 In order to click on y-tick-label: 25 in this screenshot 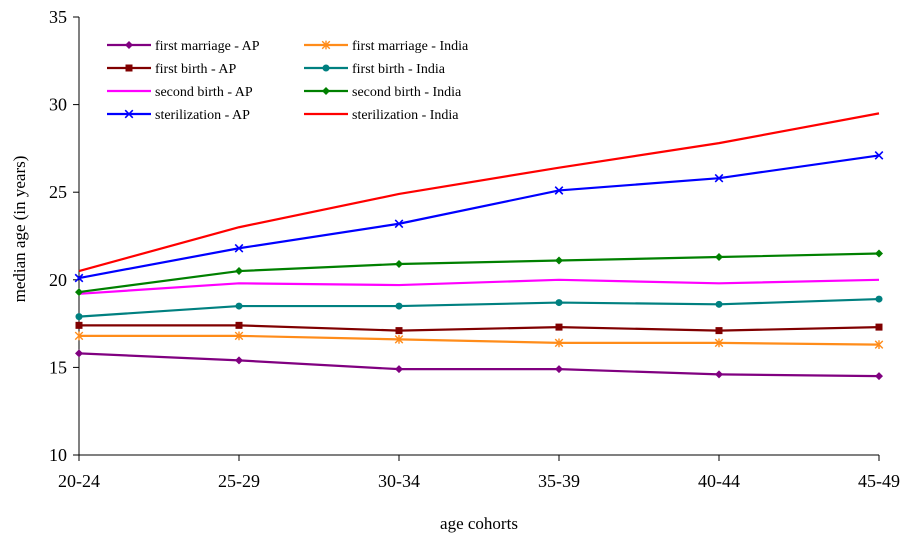, I will do `click(58, 192)`.